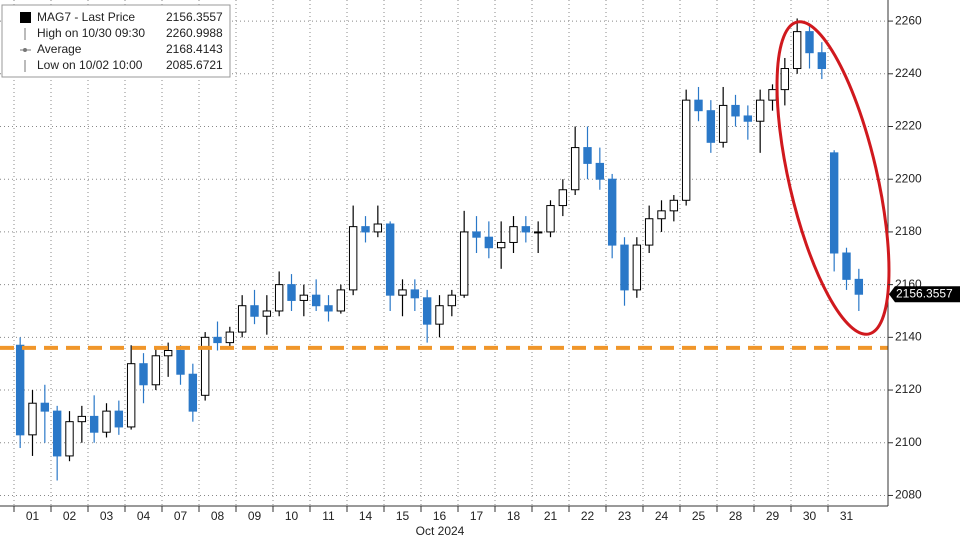 The width and height of the screenshot is (960, 539). I want to click on highlight-ellipse, so click(833, 178).